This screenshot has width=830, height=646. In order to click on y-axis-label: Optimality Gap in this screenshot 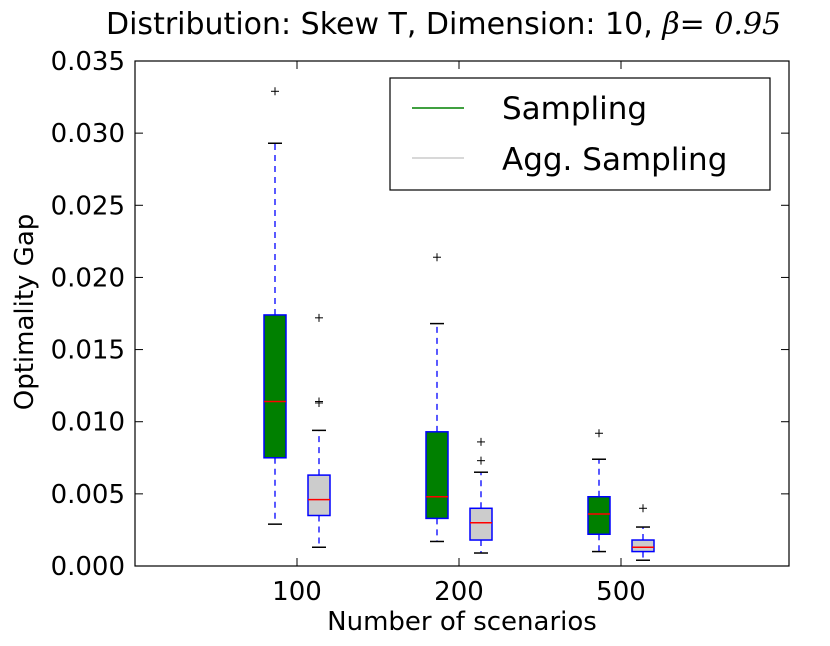, I will do `click(25, 312)`.